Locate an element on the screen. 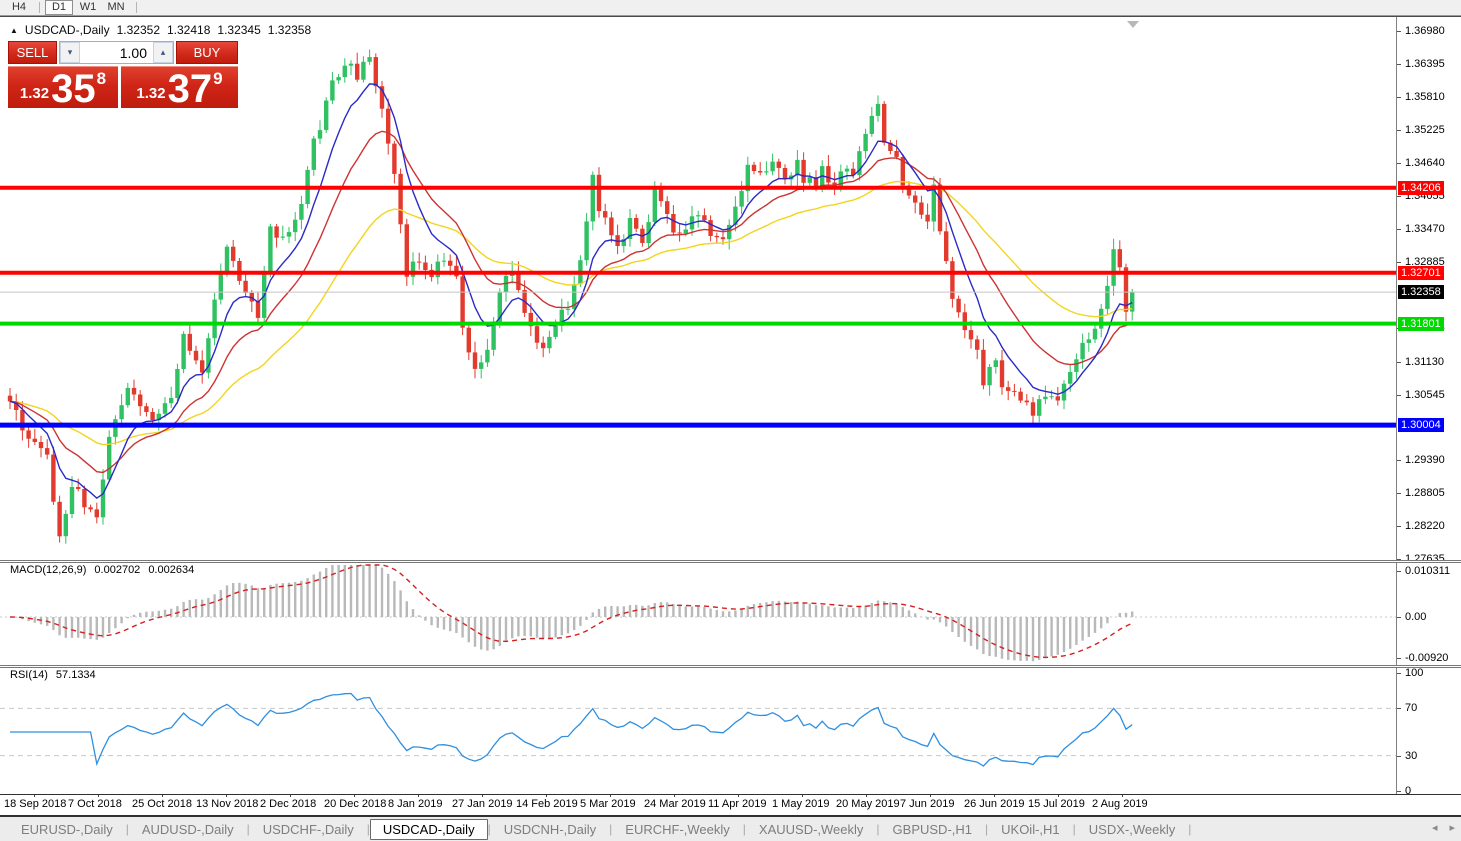  rsi-value: 57.1334 is located at coordinates (75, 675).